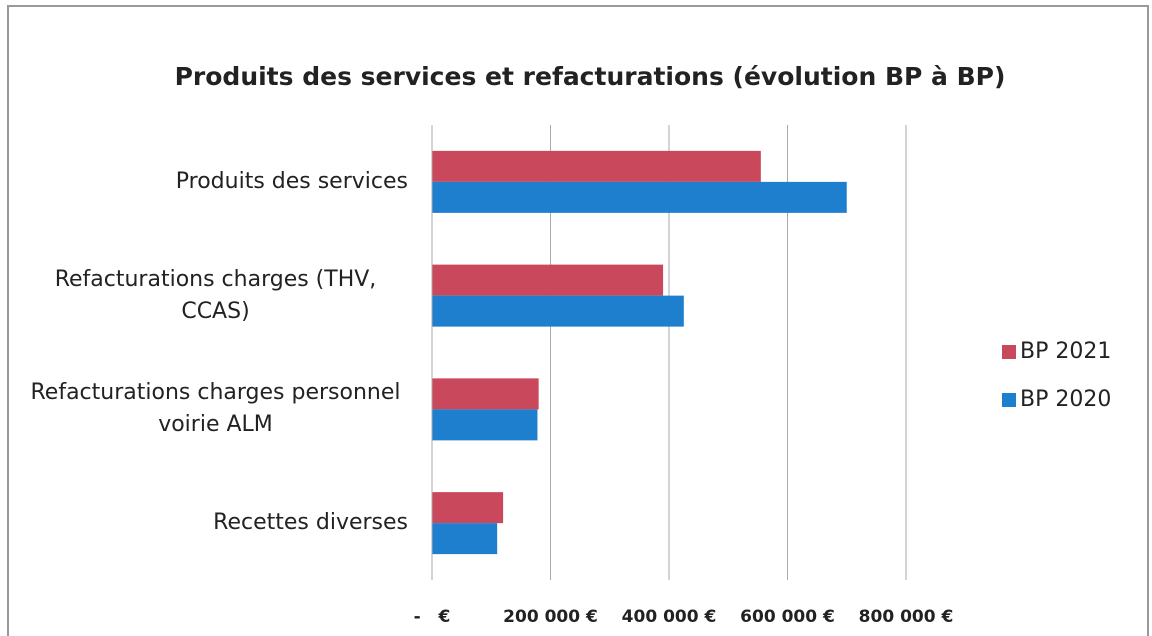 This screenshot has width=1152, height=636. I want to click on x-tick-label: 800 000 €, so click(906, 617).